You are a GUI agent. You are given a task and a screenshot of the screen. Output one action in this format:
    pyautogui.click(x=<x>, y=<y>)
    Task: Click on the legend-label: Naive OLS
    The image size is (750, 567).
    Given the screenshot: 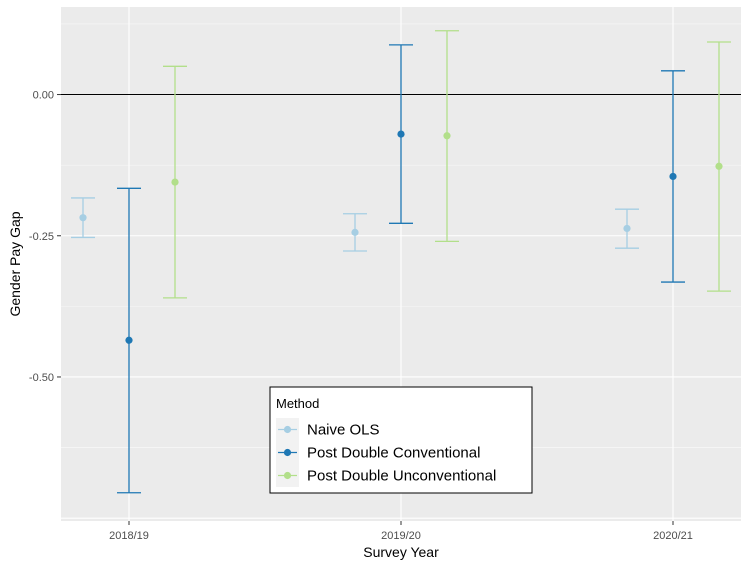 What is the action you would take?
    pyautogui.click(x=343, y=430)
    